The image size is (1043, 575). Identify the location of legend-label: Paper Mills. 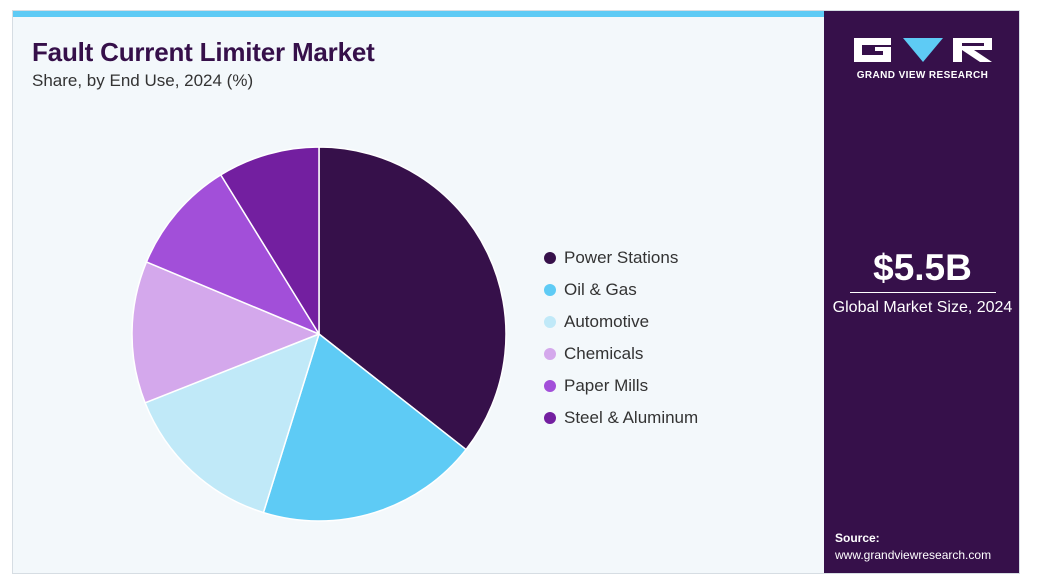
(606, 385).